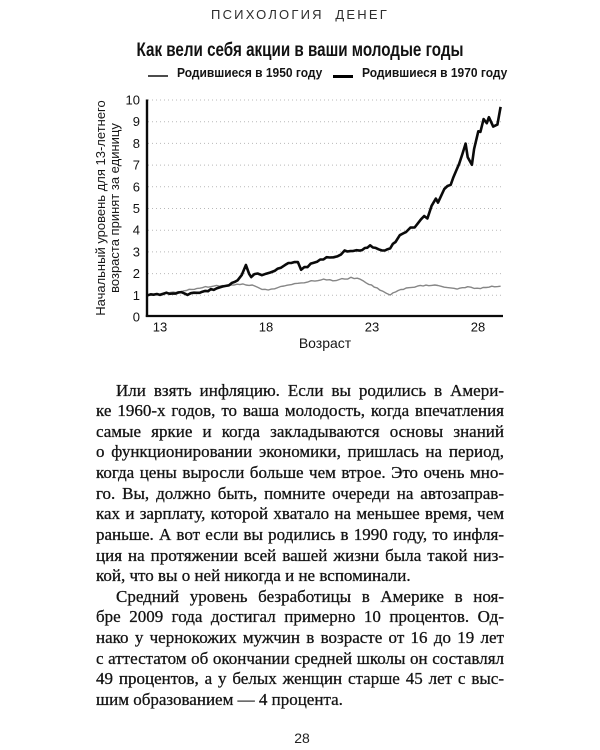 The height and width of the screenshot is (750, 600). What do you see at coordinates (136, 121) in the screenshot?
I see `svg-text: 9` at bounding box center [136, 121].